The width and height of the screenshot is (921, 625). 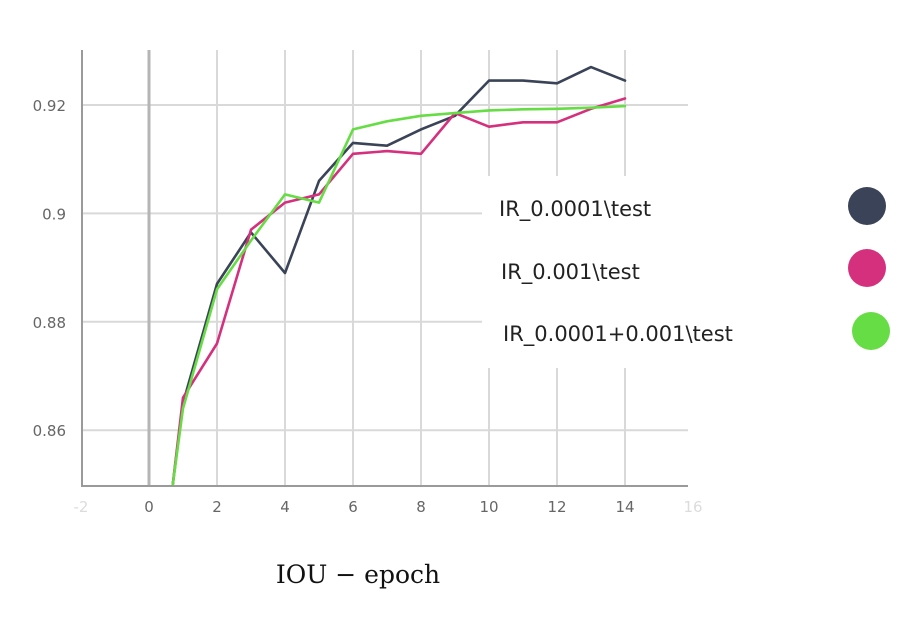 I want to click on x-tick-label: 10, so click(x=488, y=507).